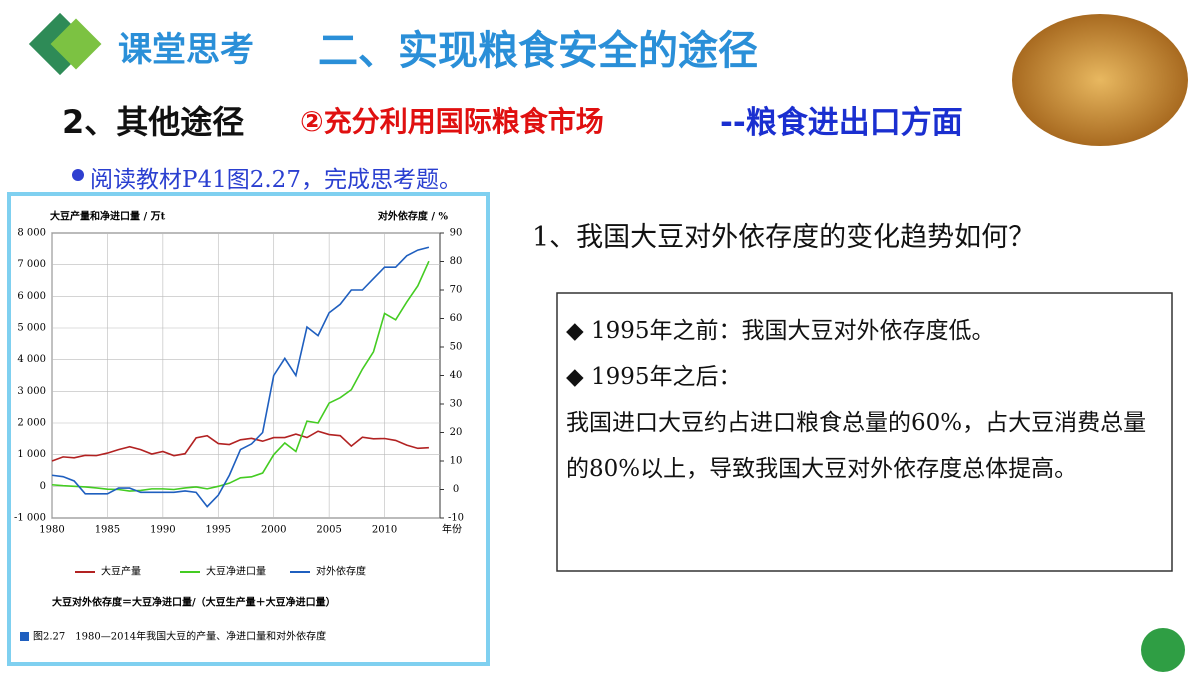  What do you see at coordinates (1100, 80) in the screenshot?
I see `soybean-photo` at bounding box center [1100, 80].